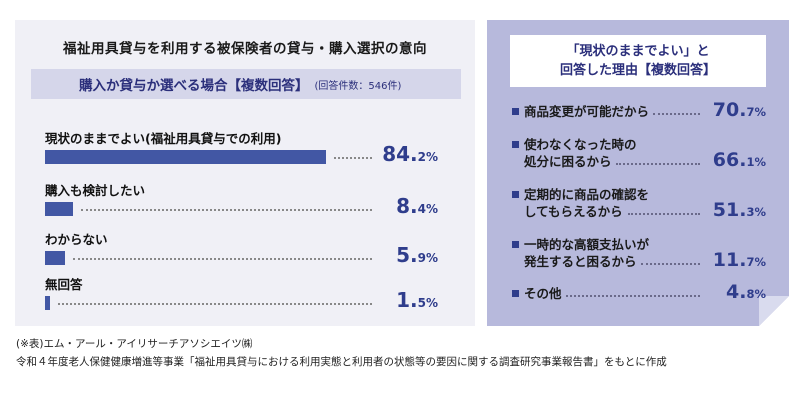 The height and width of the screenshot is (400, 804). I want to click on data-label-decimal: 8%, so click(756, 294).